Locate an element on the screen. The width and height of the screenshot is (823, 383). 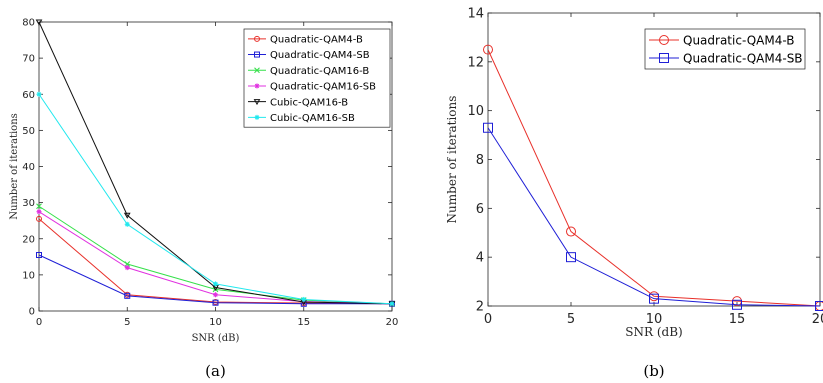
legend-item: Quadratic-QAM16-B is located at coordinates (308, 71).